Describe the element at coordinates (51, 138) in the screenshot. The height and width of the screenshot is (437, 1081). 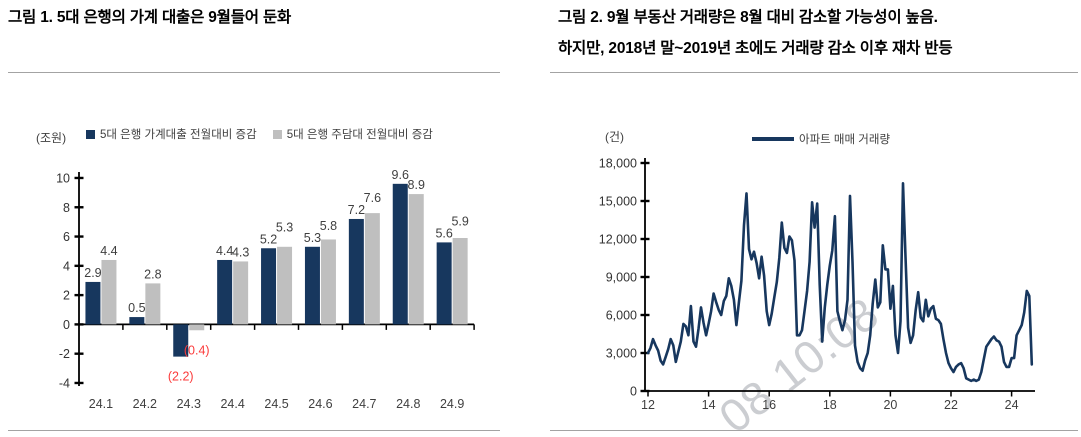
I see `figure1-unit-label: (조원)` at that location.